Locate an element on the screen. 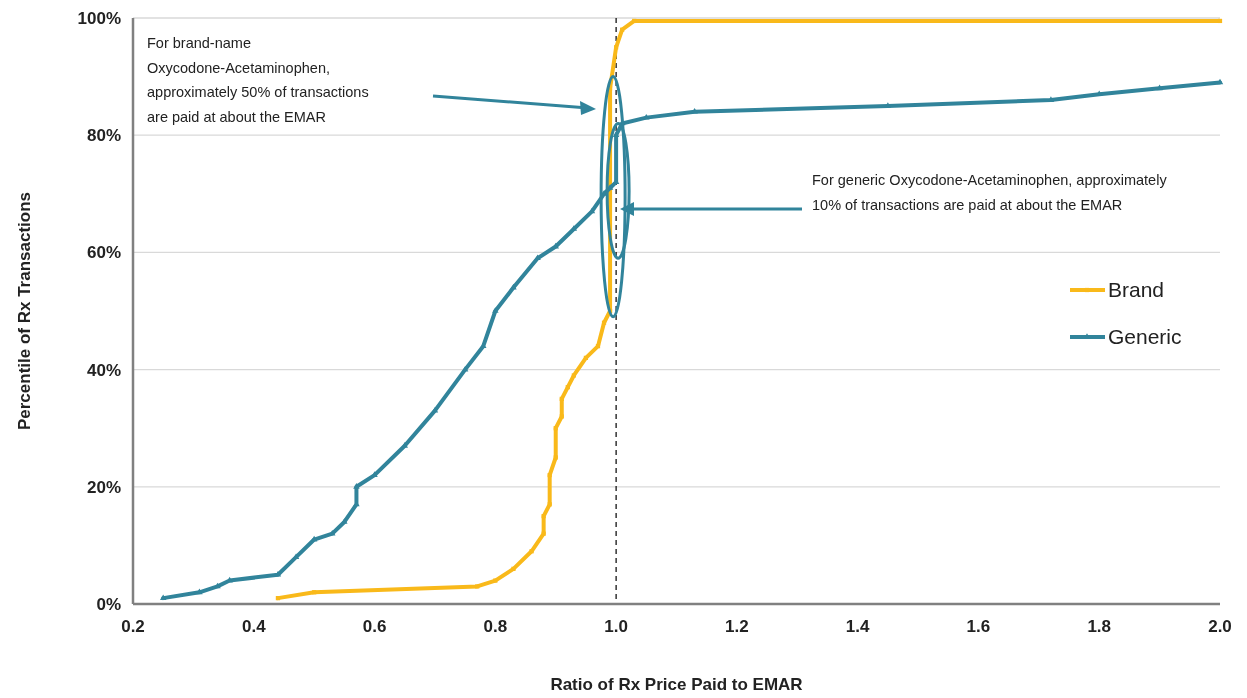  x-tick-label: 0.2 is located at coordinates (133, 626).